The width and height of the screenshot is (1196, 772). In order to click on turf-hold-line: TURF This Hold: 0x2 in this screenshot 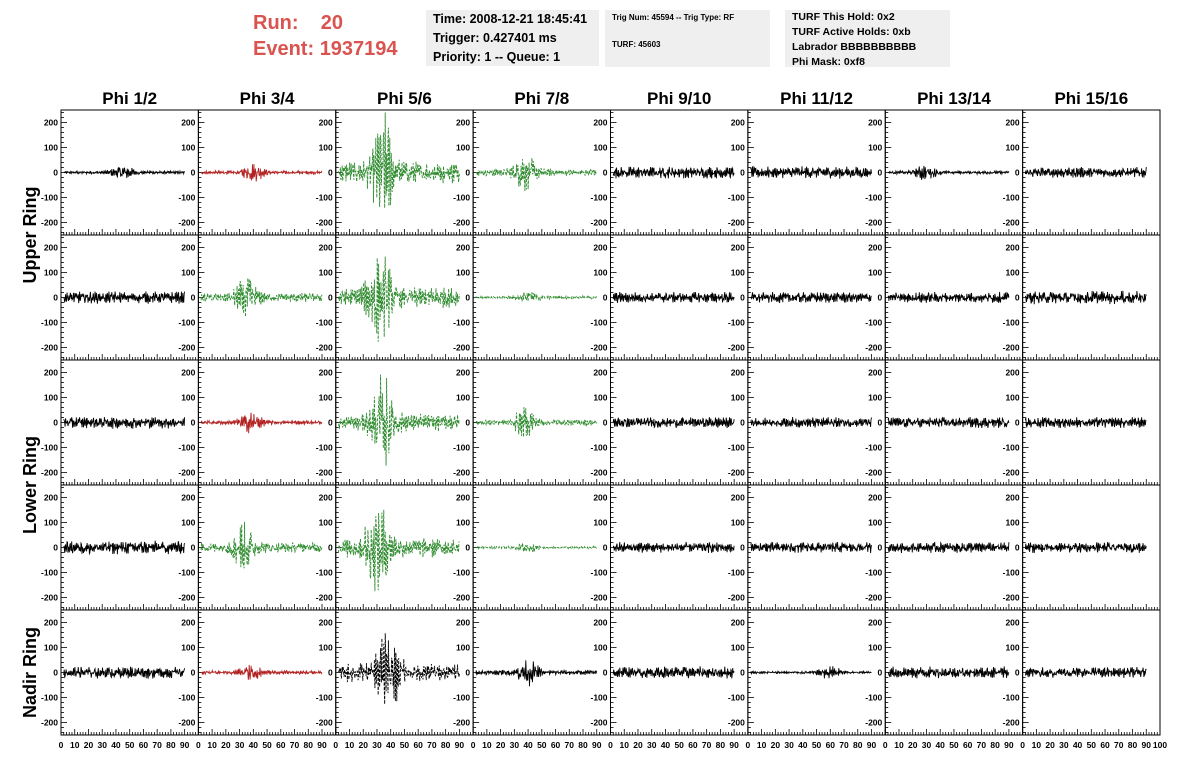, I will do `click(843, 17)`.